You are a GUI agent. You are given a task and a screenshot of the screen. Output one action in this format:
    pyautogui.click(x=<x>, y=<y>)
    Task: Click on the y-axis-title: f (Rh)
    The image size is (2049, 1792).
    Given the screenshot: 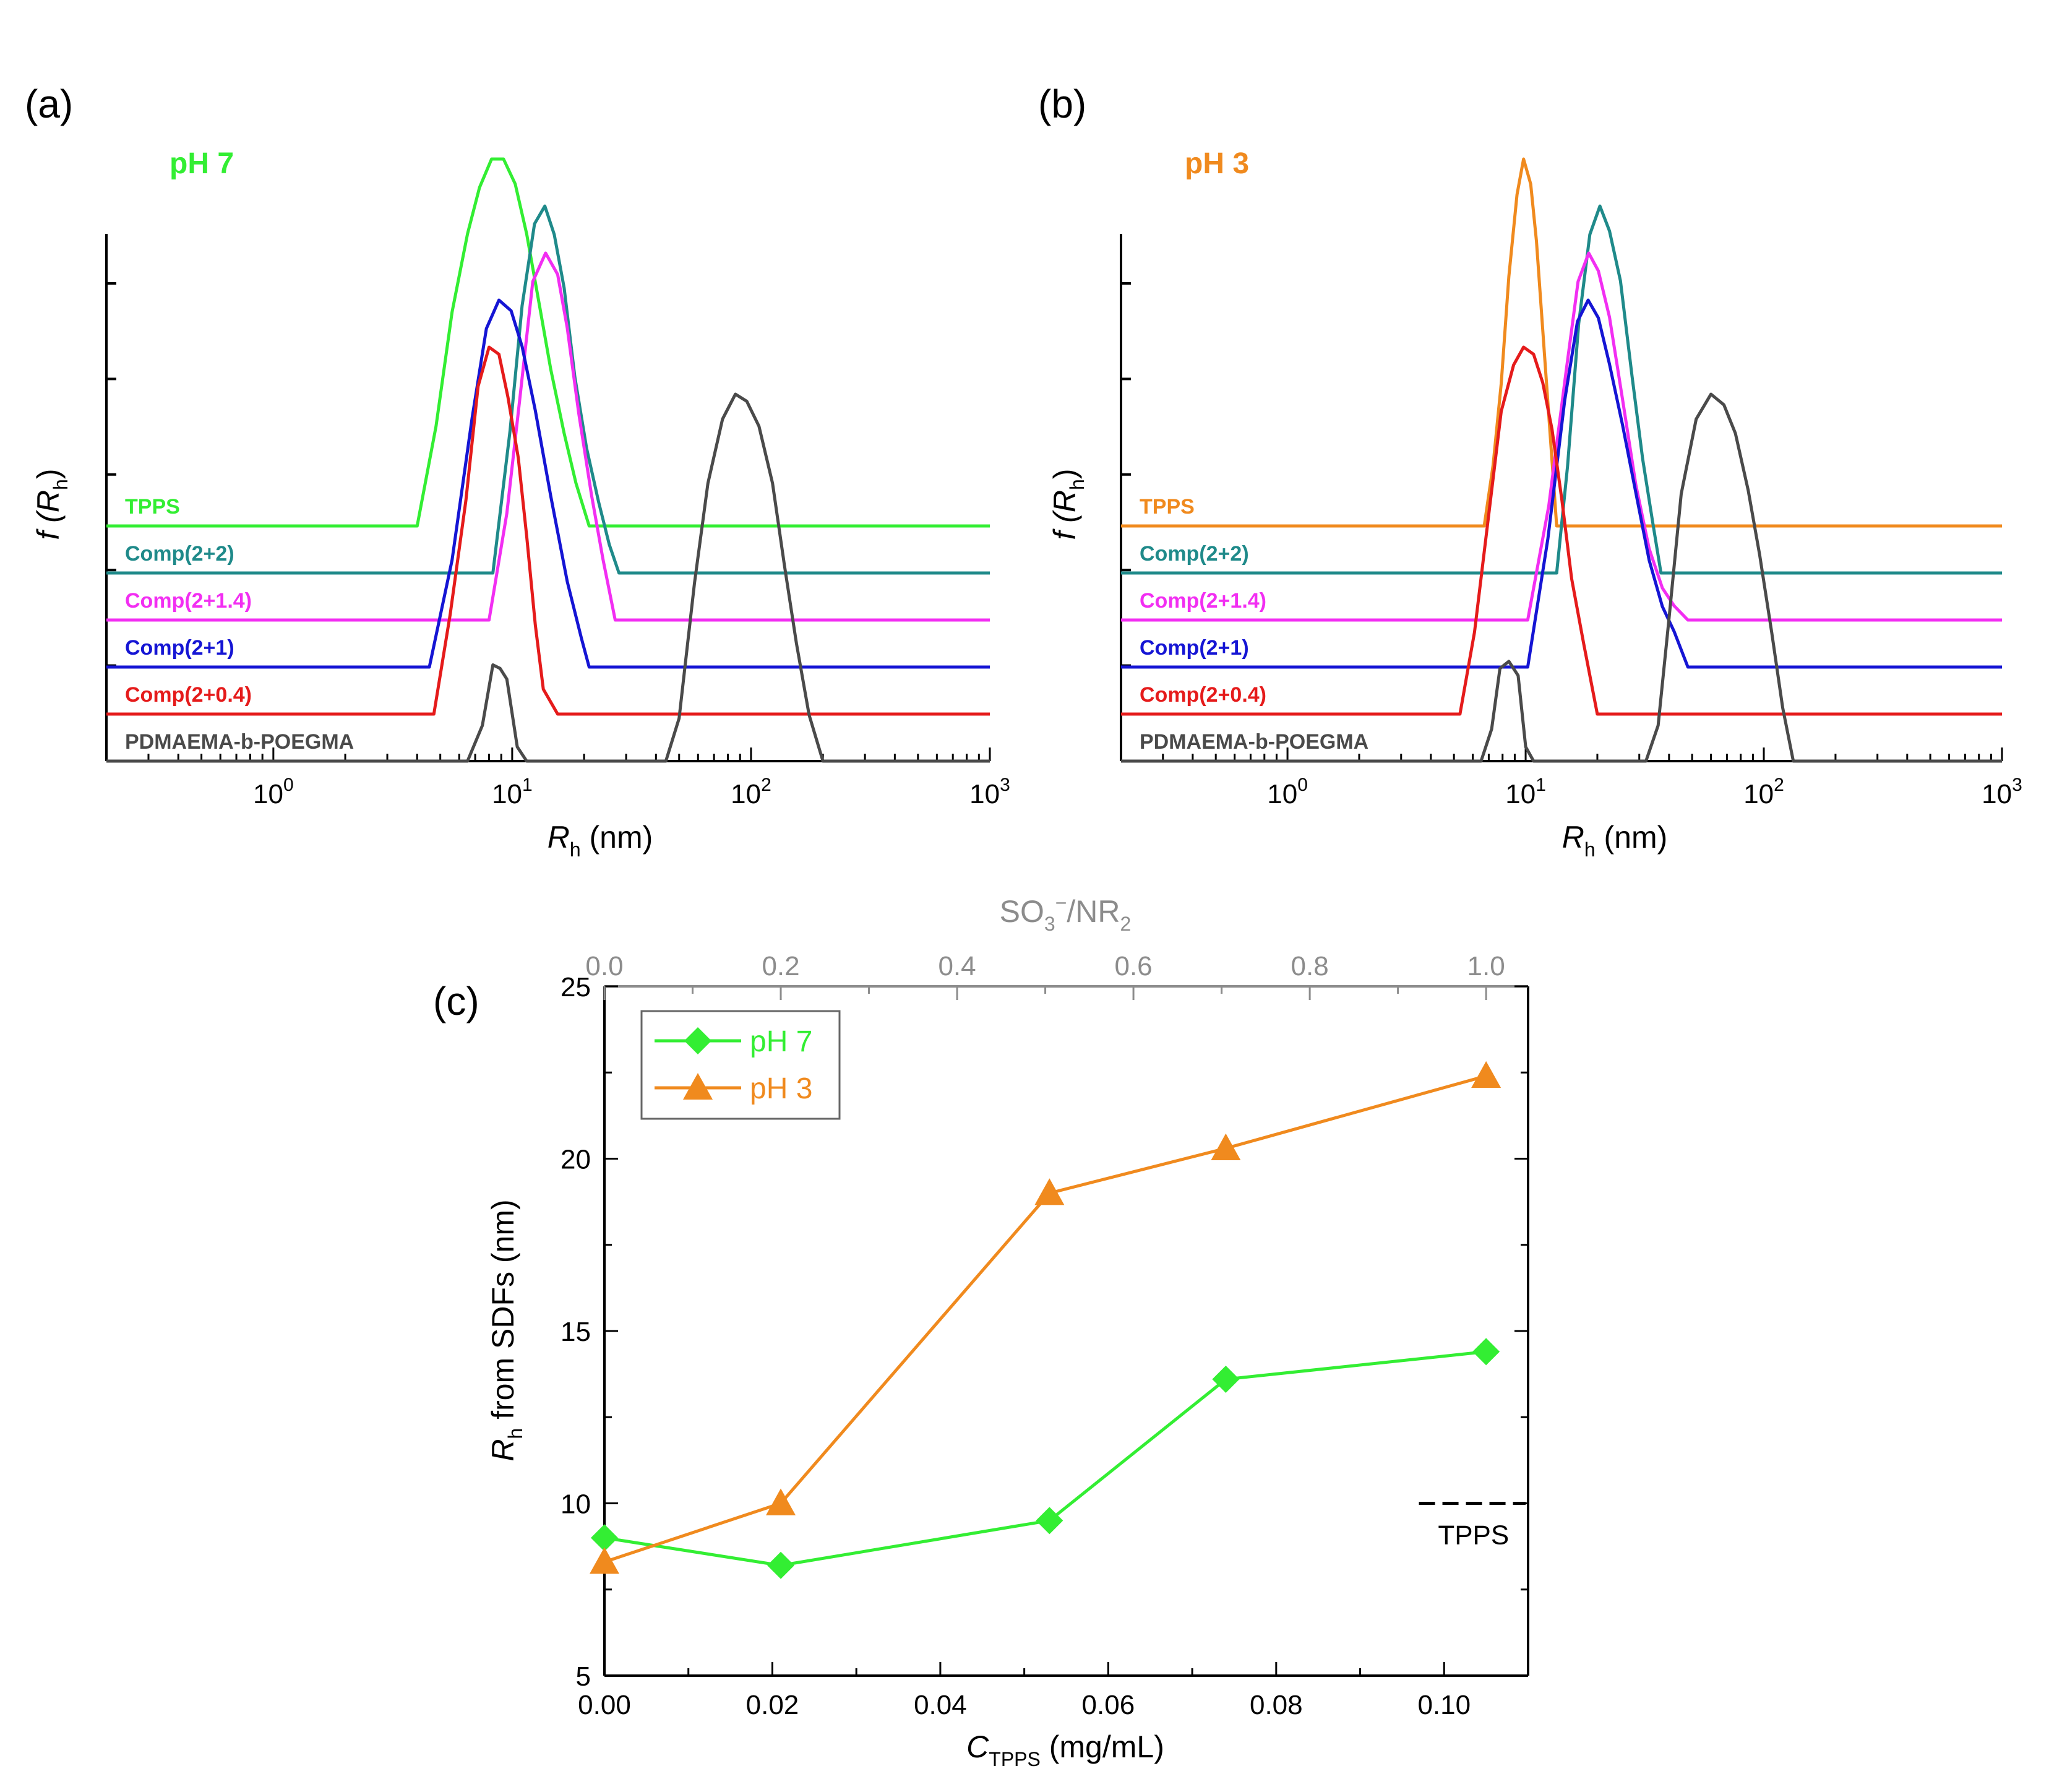 What is the action you would take?
    pyautogui.click(x=51, y=504)
    